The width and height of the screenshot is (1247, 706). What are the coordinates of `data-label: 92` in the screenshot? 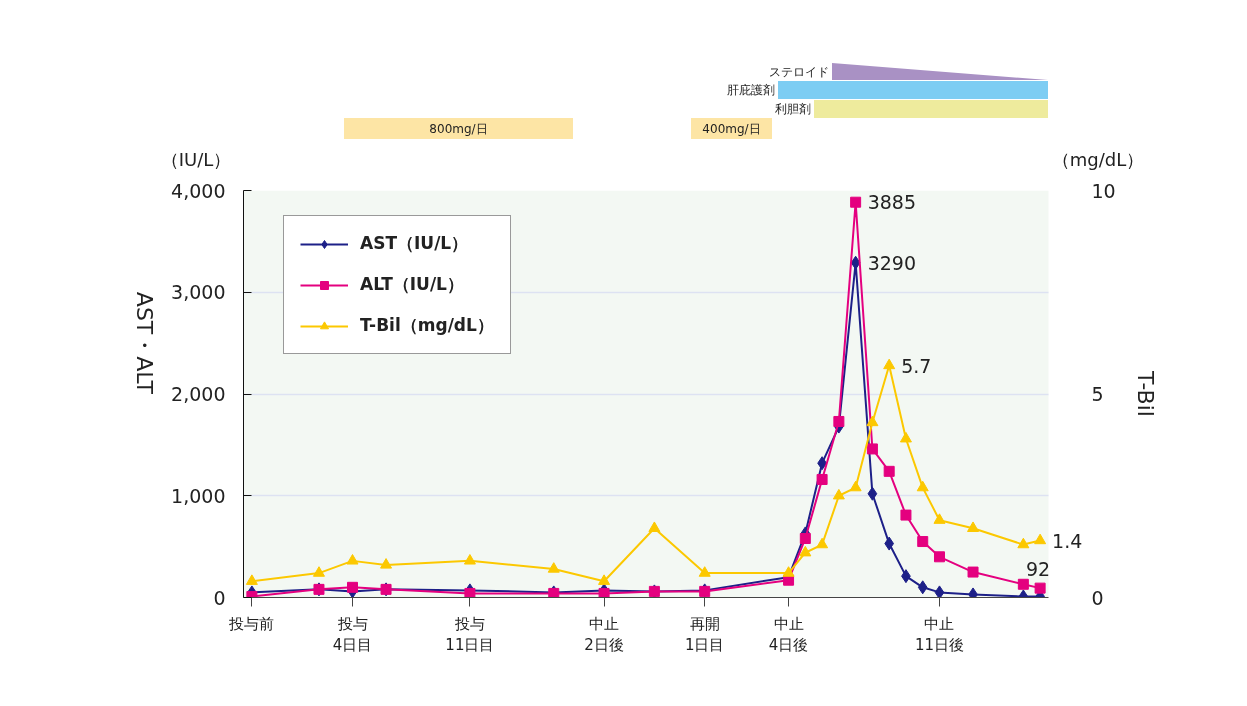 It's located at (1038, 569).